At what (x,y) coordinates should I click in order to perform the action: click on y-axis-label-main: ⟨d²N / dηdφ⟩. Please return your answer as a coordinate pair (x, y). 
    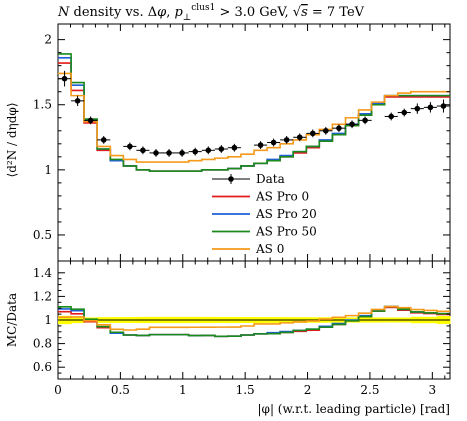
    Looking at the image, I should click on (12, 140).